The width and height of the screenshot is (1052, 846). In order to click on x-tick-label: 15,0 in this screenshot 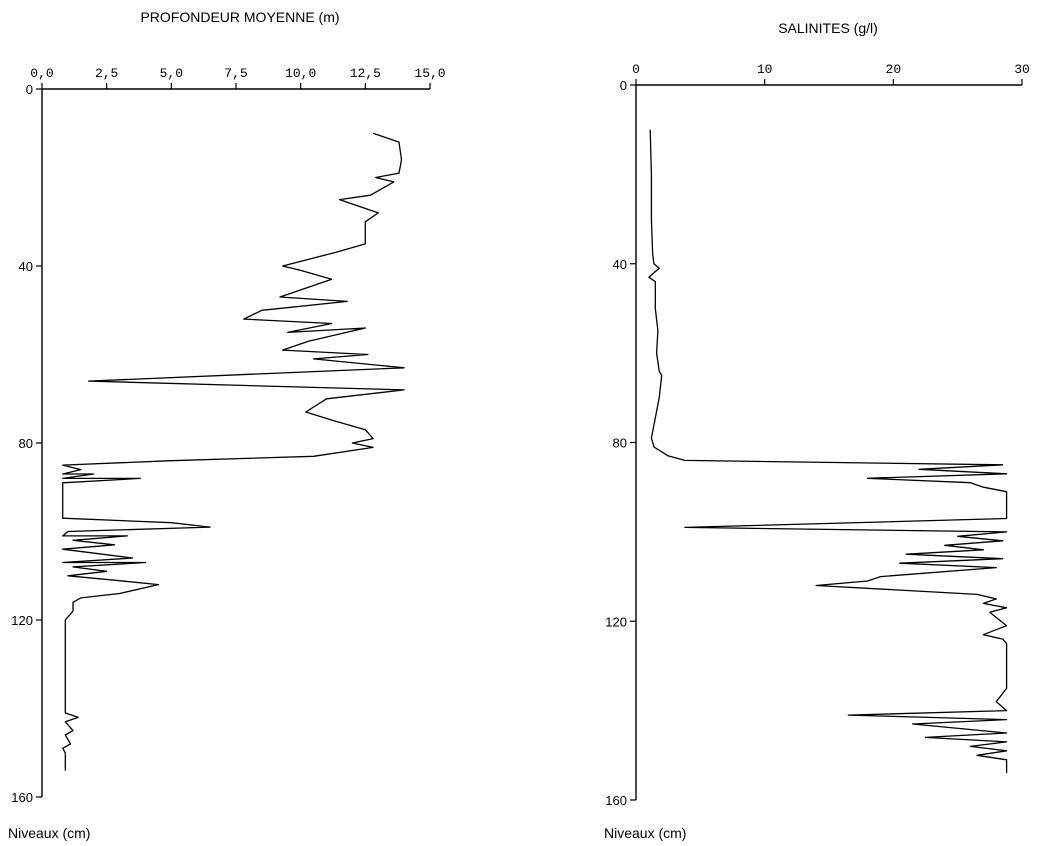, I will do `click(429, 73)`.